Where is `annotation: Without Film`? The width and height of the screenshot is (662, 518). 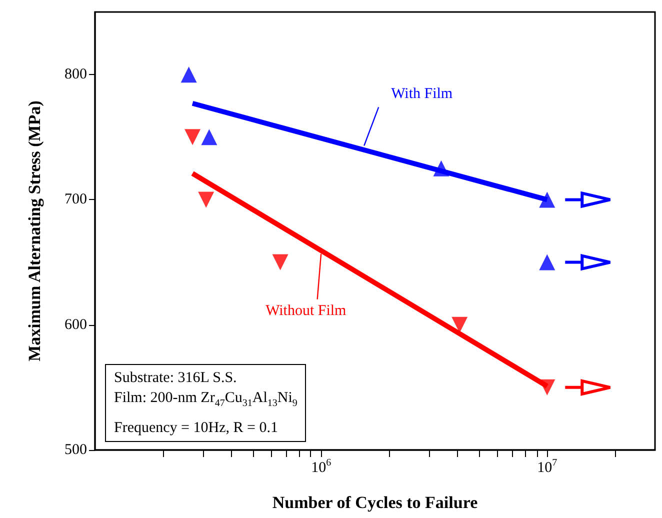
annotation: Without Film is located at coordinates (306, 312).